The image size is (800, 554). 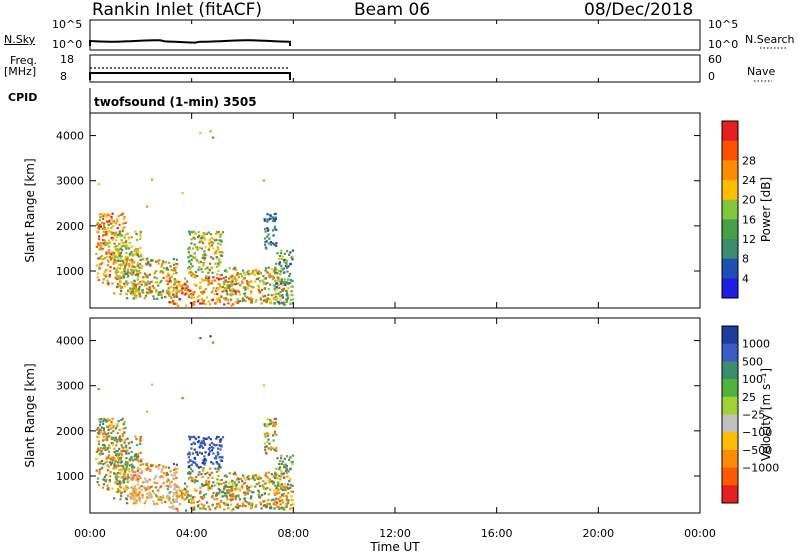 I want to click on cpid-text: twofsound (1-min) 3505, so click(x=175, y=102).